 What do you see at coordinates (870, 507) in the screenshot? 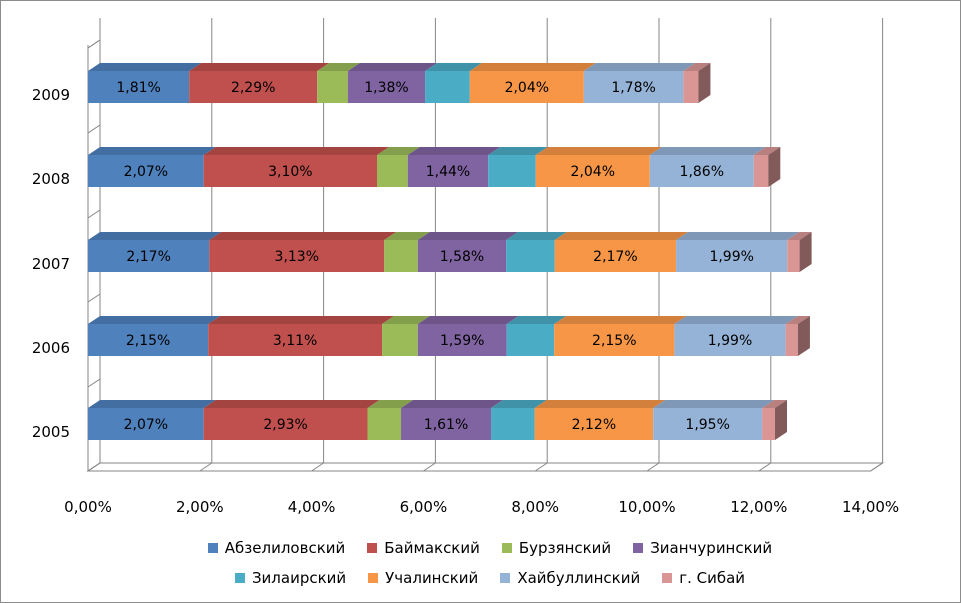
I see `x-tick-label: 14,00%` at bounding box center [870, 507].